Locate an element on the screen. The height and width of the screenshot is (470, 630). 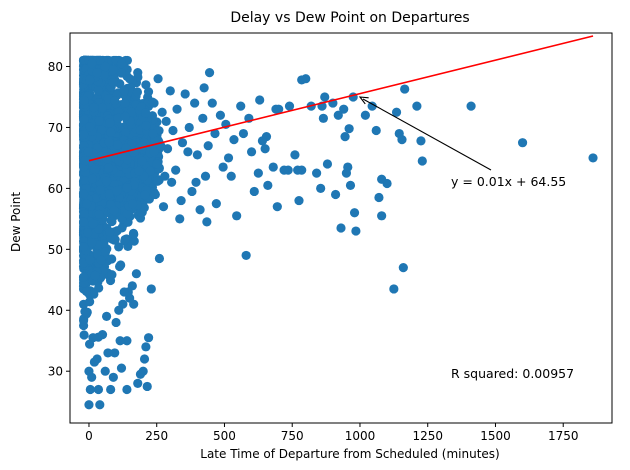
y-tick-label: 60 is located at coordinates (55, 189).